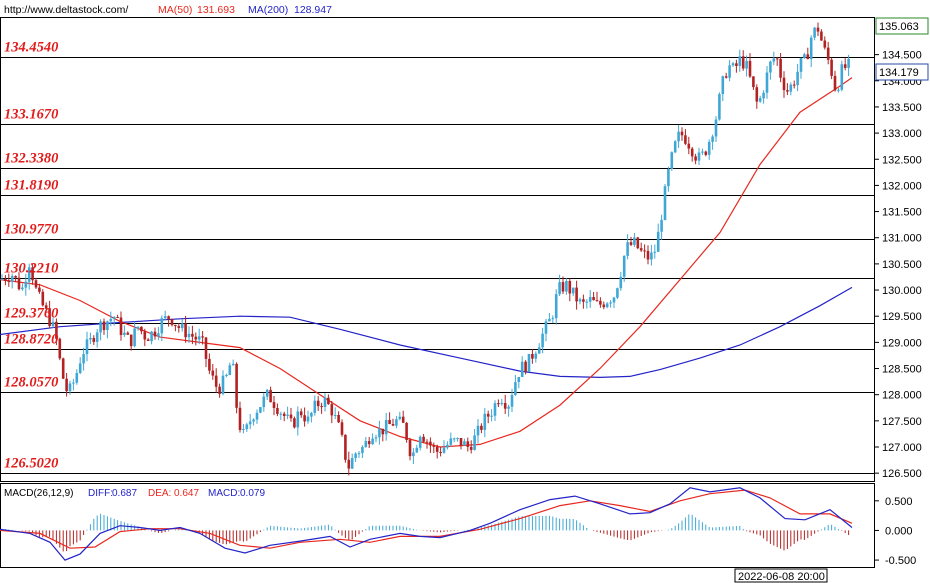 This screenshot has height=583, width=930. I want to click on high-price-box, so click(902, 26).